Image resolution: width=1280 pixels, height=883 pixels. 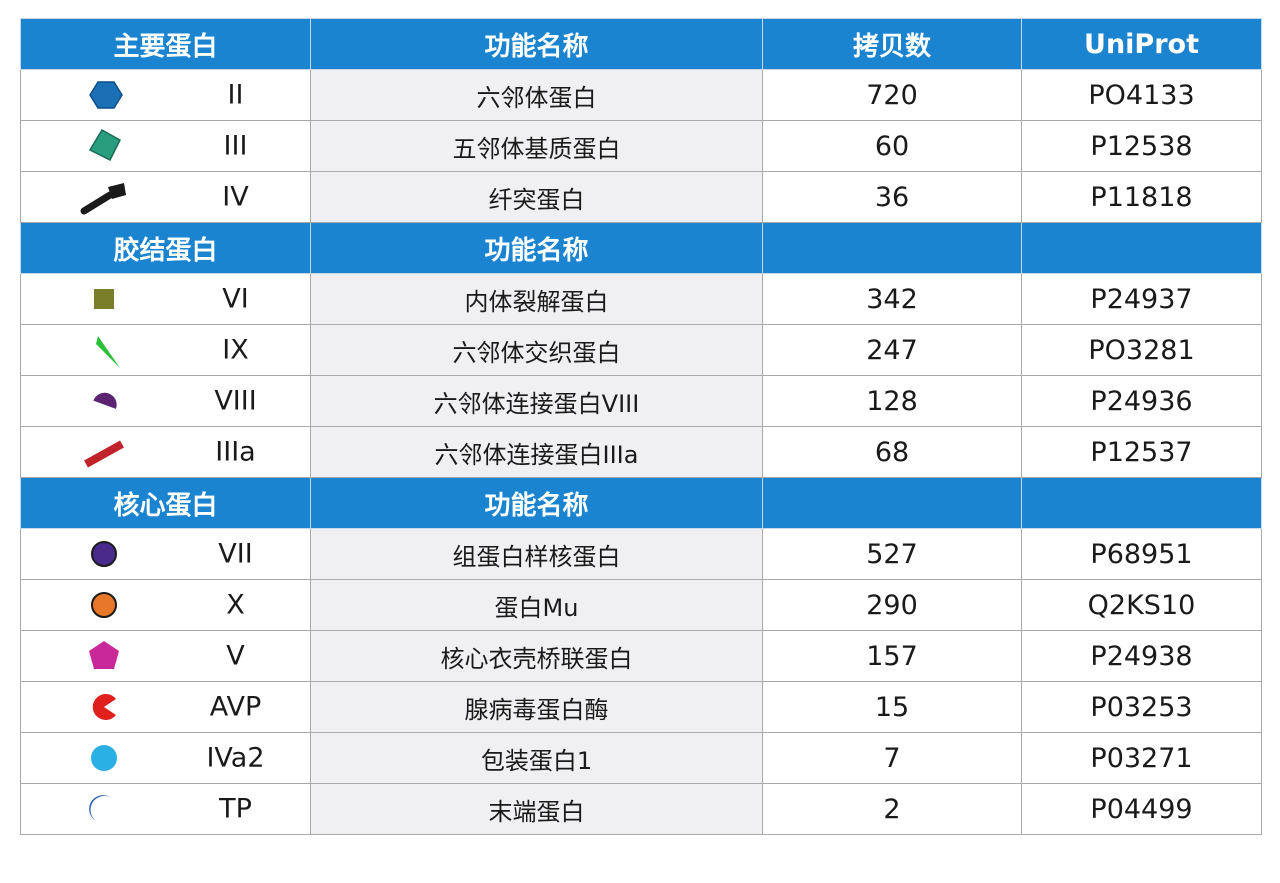 What do you see at coordinates (165, 44) in the screenshot?
I see `section-title: 主要蛋白` at bounding box center [165, 44].